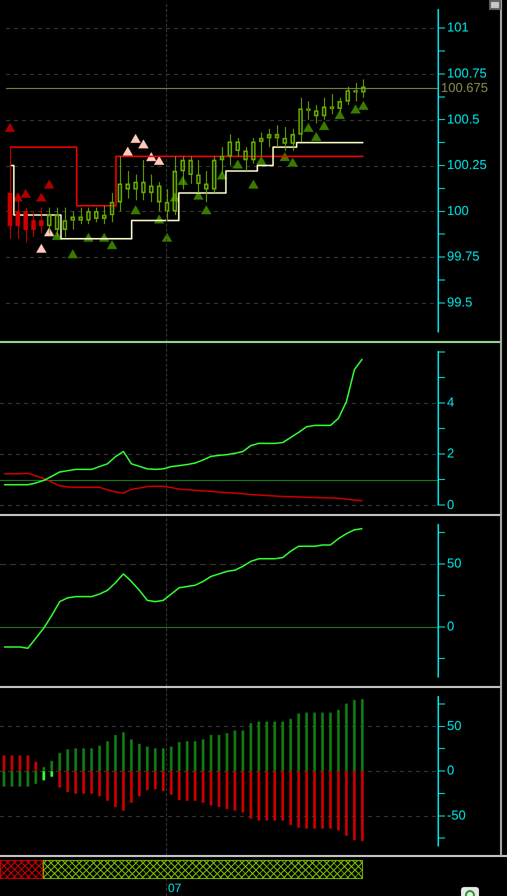 This screenshot has width=507, height=896. Describe the element at coordinates (467, 72) in the screenshot. I see `y-tick-label: 100.75` at that location.